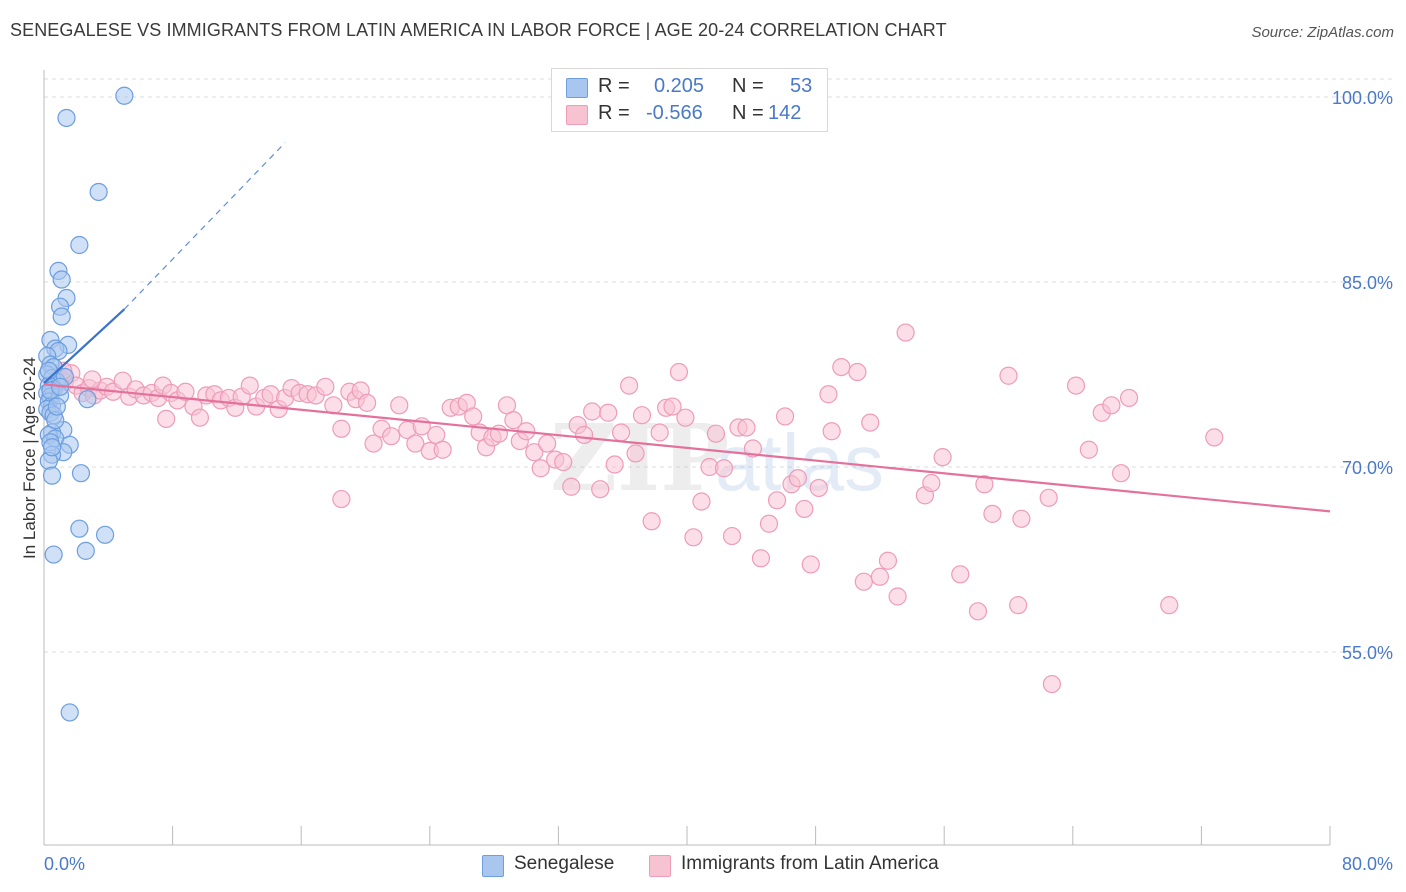  Describe the element at coordinates (801, 86) in the screenshot. I see `legend-n-value: 53` at that location.